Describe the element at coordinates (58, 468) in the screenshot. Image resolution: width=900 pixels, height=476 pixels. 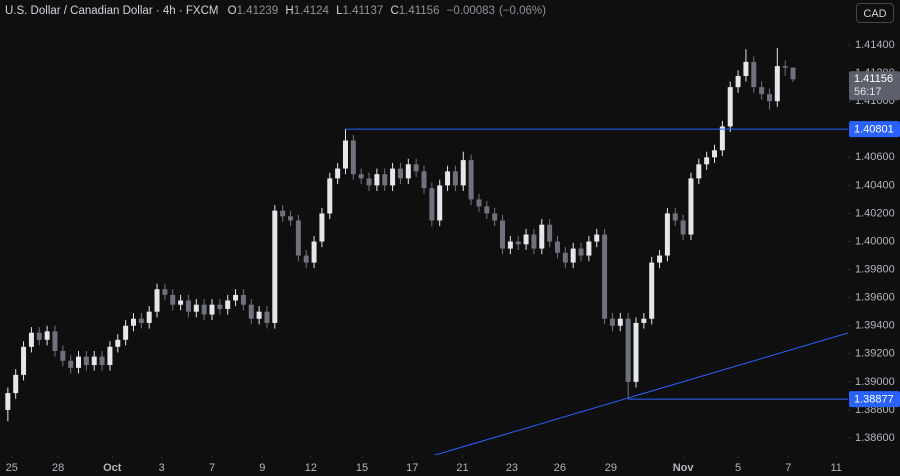
I see `x-tick-label: 28` at that location.